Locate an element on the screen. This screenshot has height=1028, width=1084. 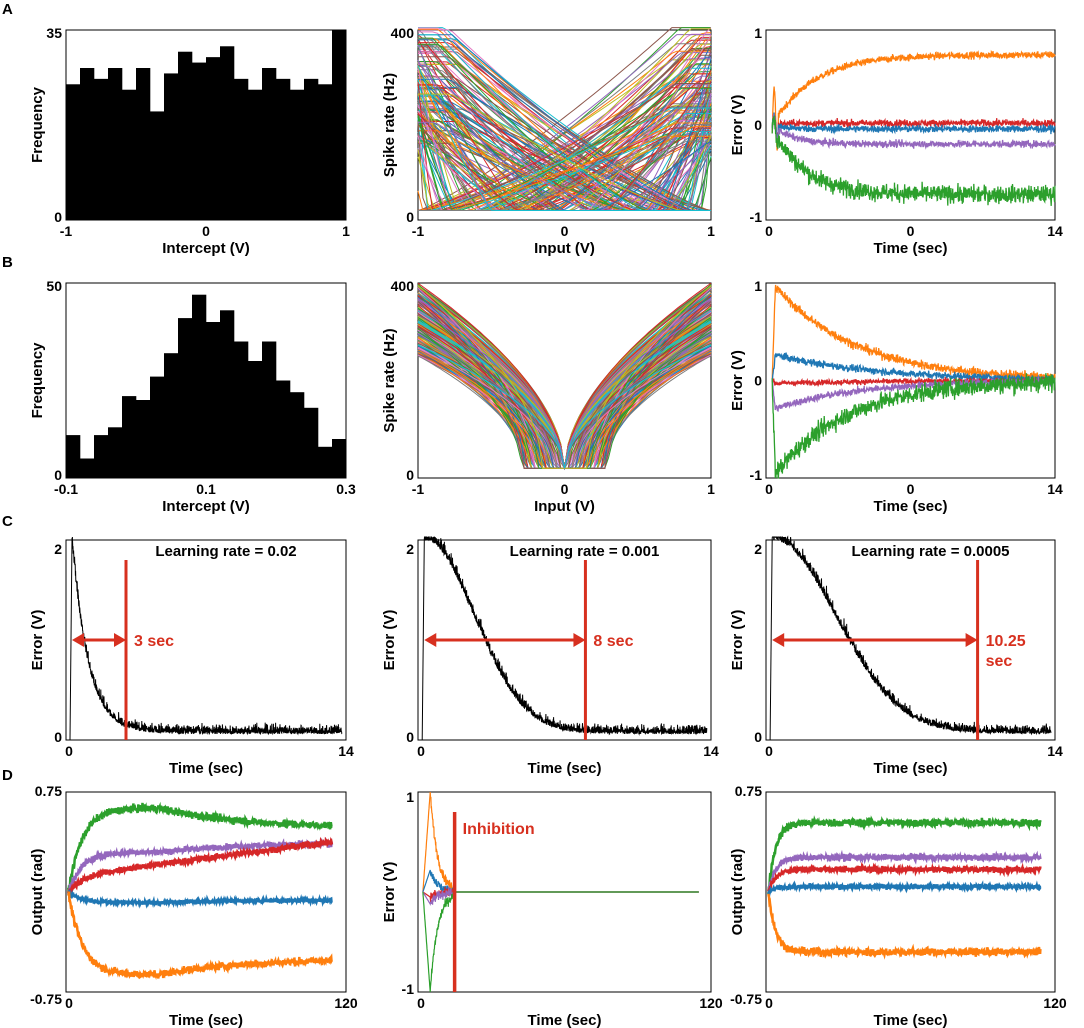
output-series-blue is located at coordinates (904, 889).